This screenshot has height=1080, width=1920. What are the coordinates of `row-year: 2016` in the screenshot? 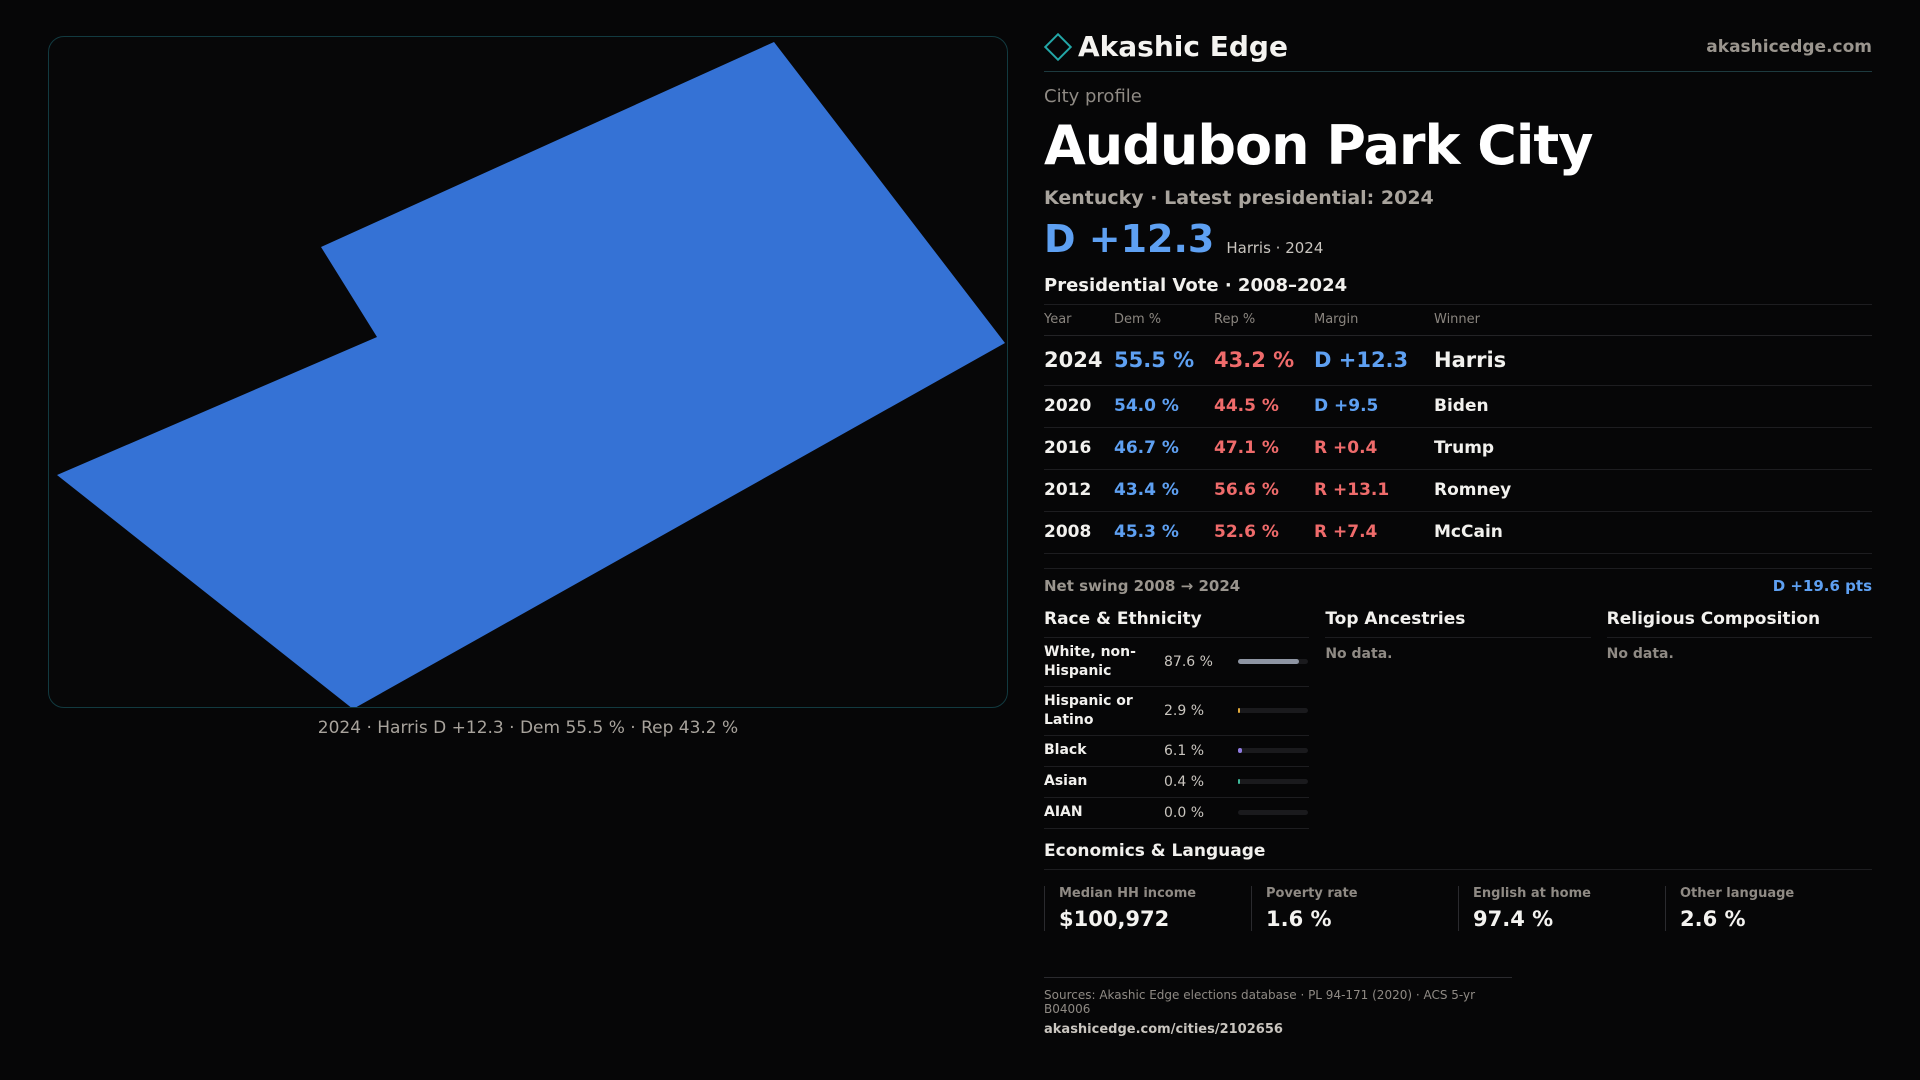 It's located at (1079, 448).